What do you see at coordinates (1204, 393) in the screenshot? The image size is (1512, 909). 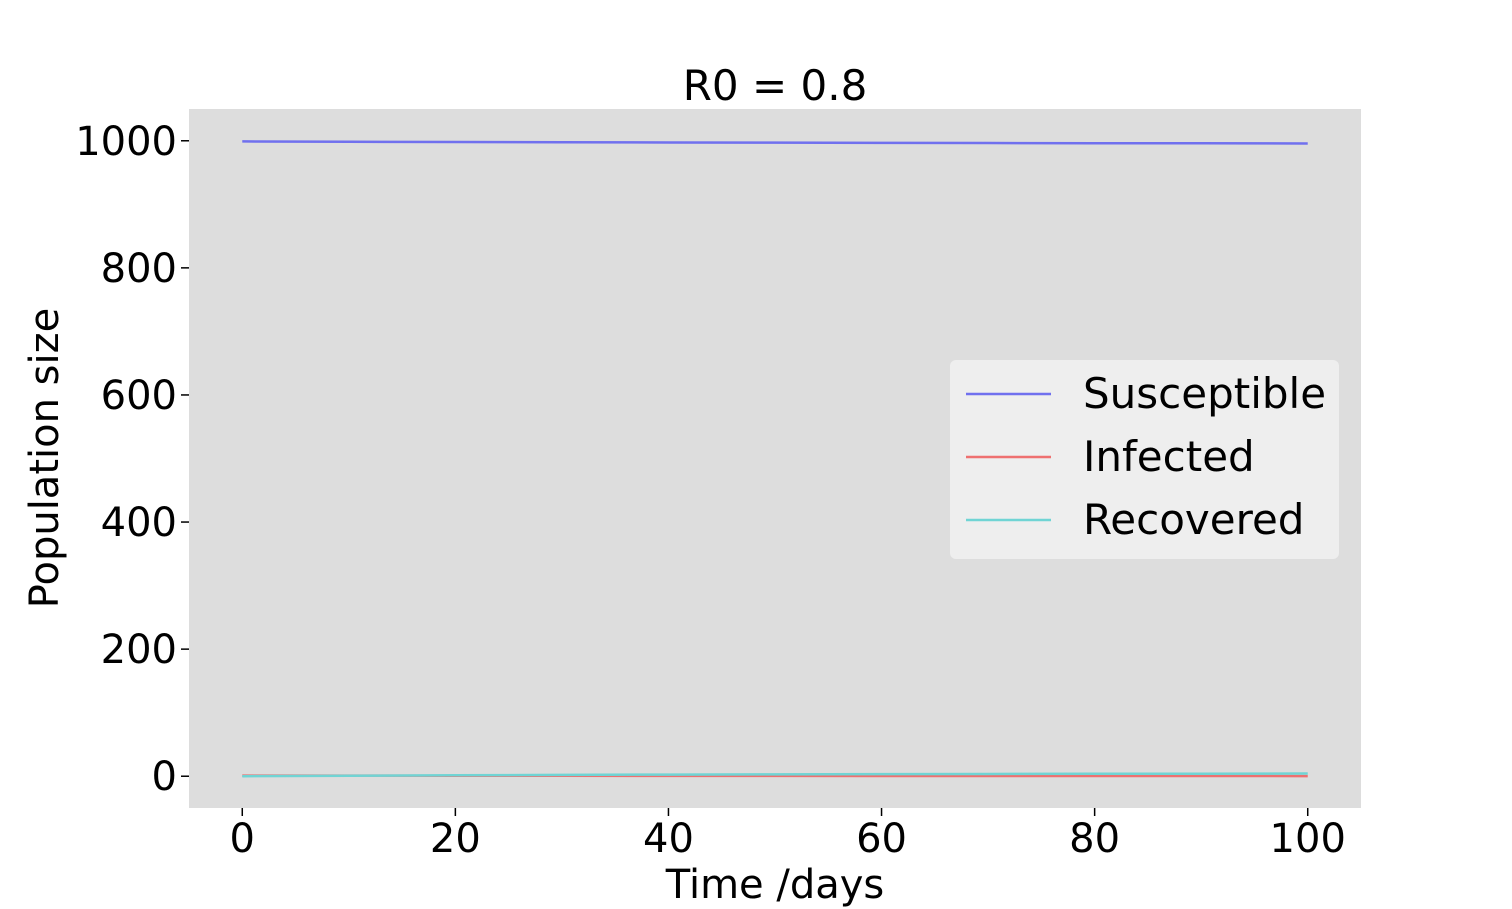 I see `legend-label-susceptible: Susceptible` at bounding box center [1204, 393].